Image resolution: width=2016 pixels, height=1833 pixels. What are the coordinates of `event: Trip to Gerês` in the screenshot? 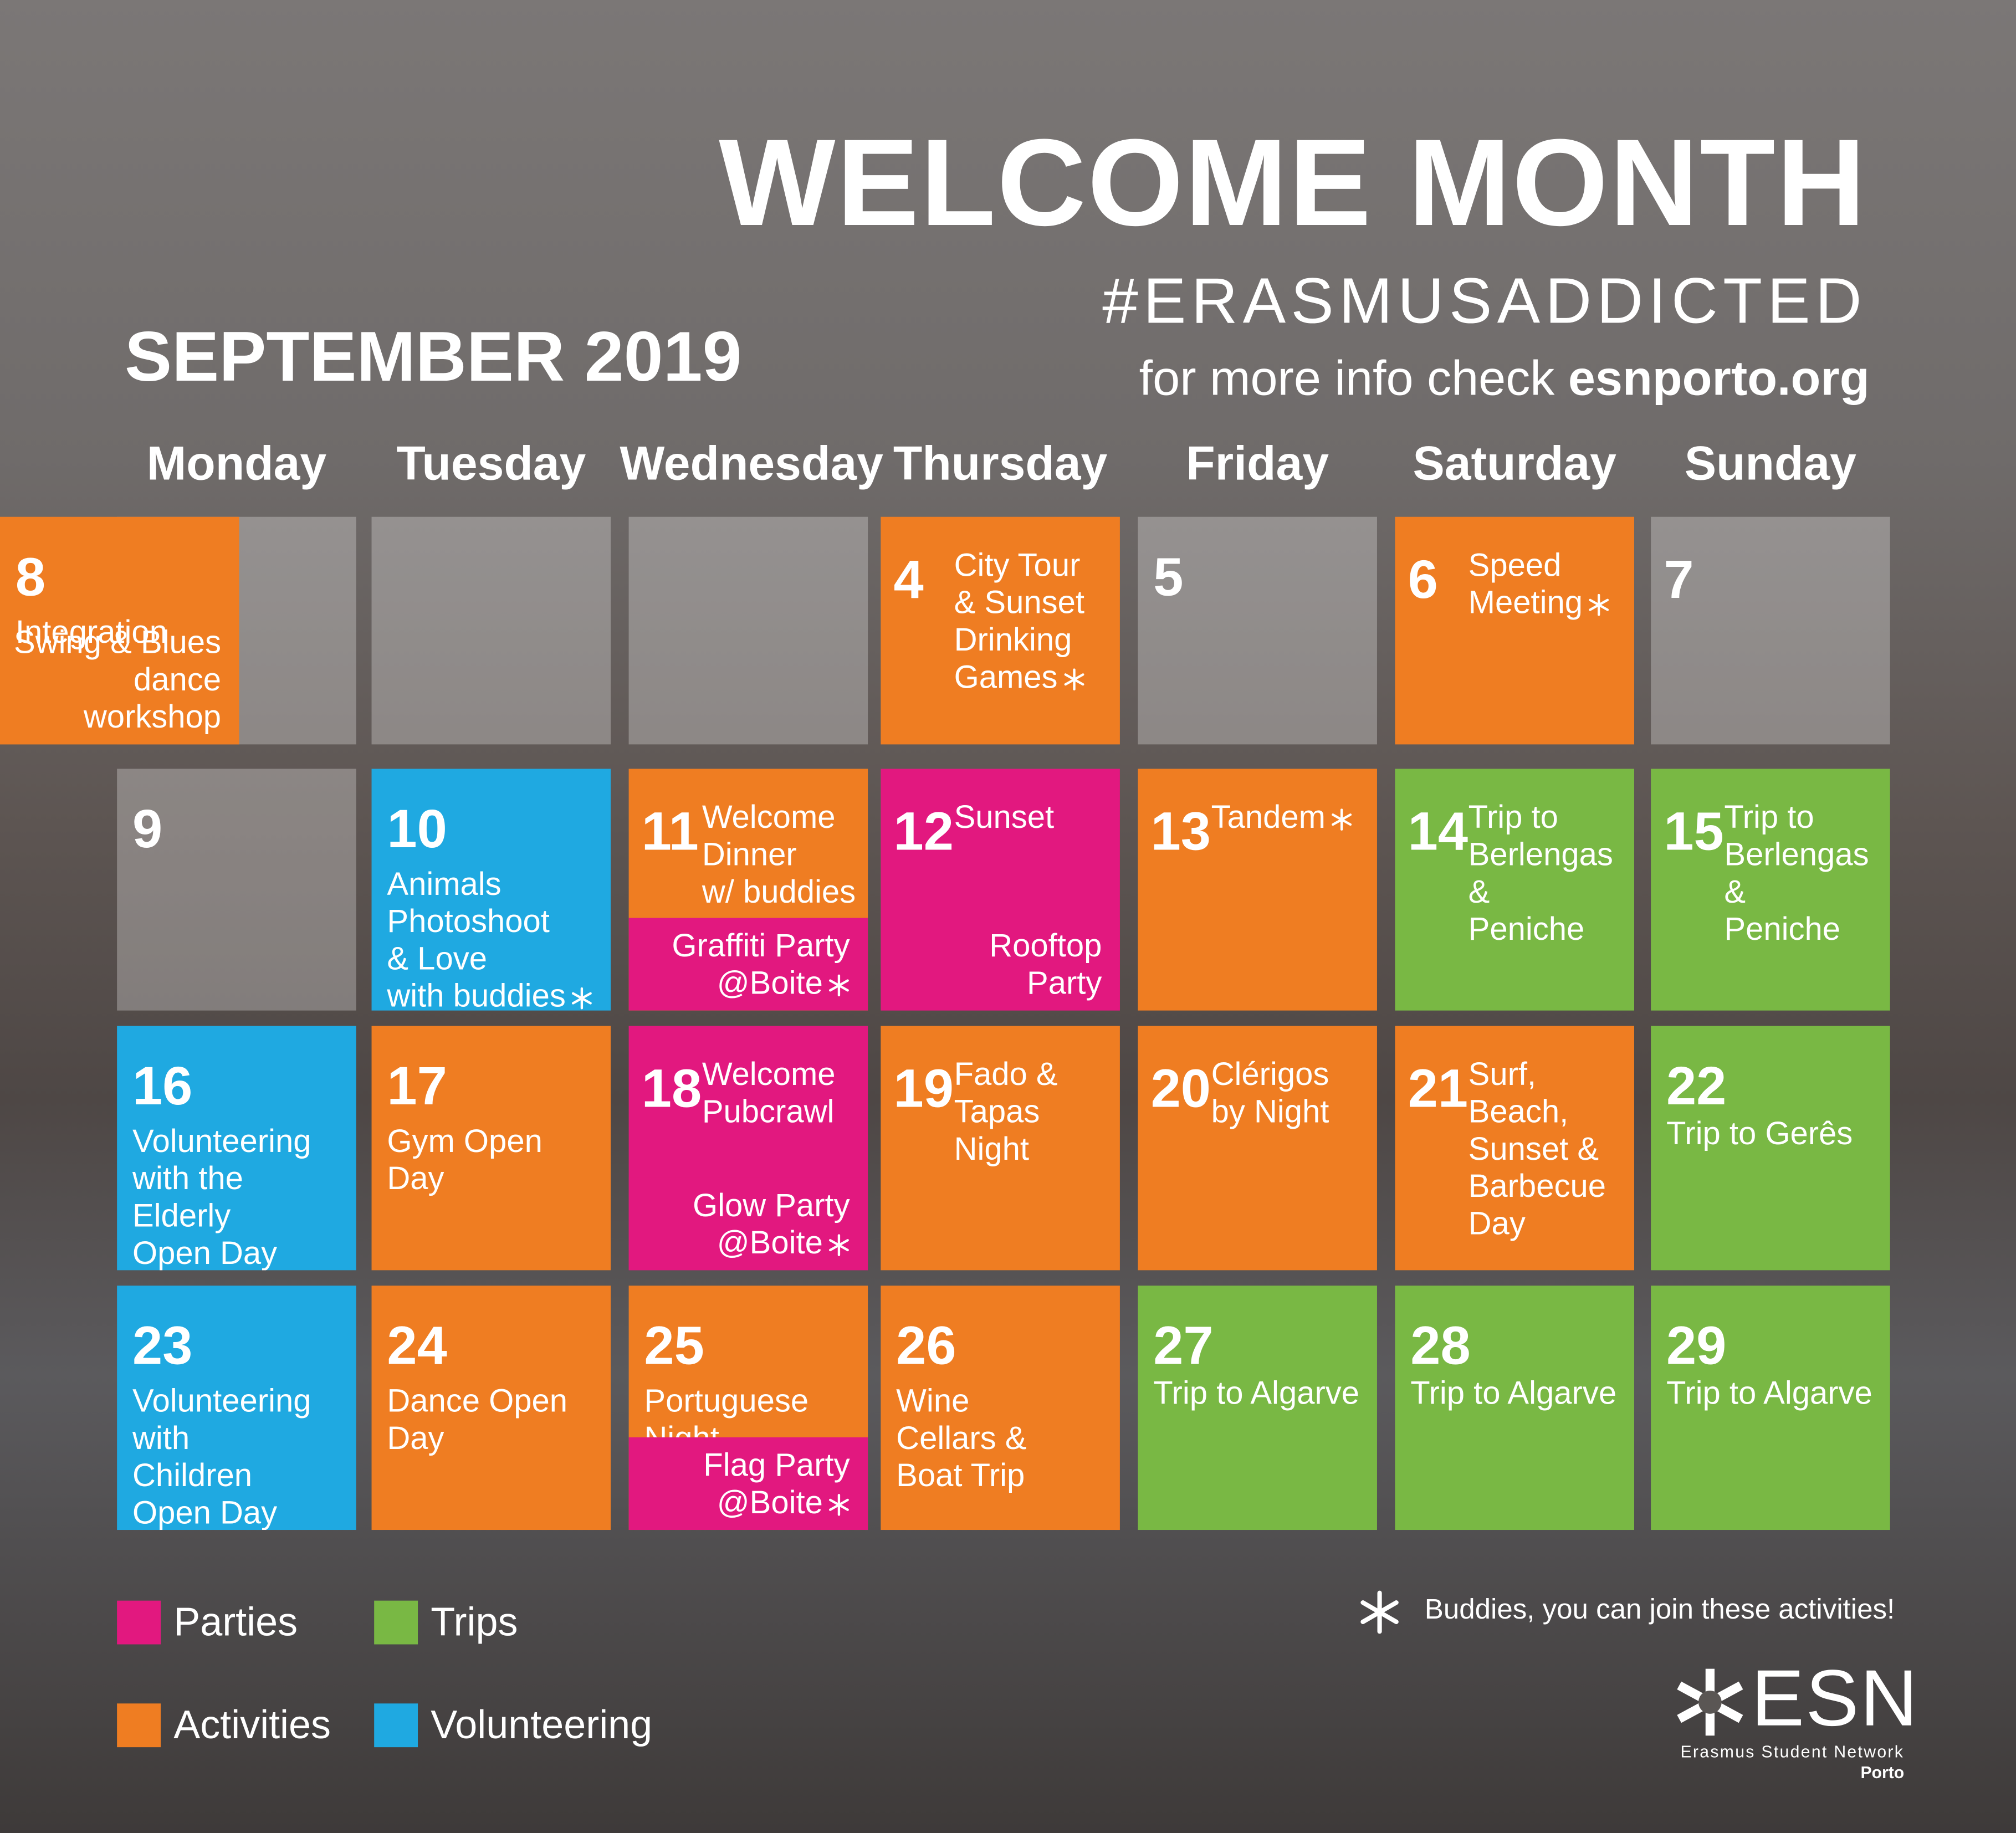 It's located at (1759, 1135).